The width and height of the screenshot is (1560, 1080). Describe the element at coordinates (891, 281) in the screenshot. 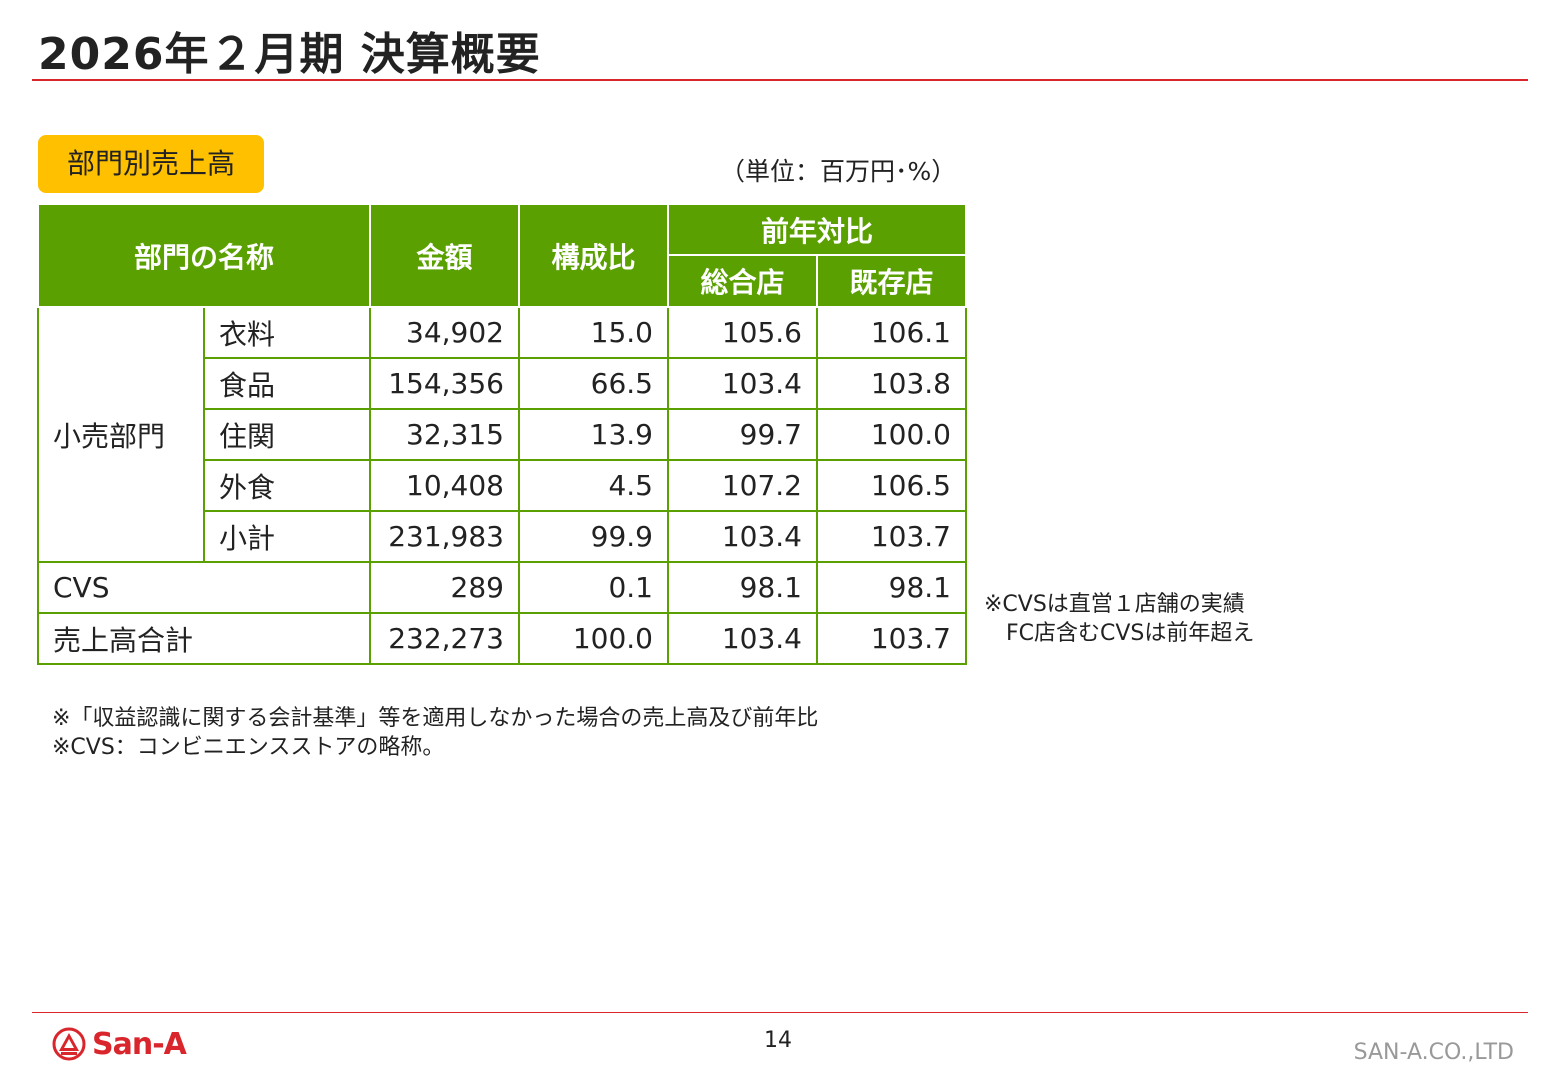

I see `header-existing-stores: 既存店` at that location.